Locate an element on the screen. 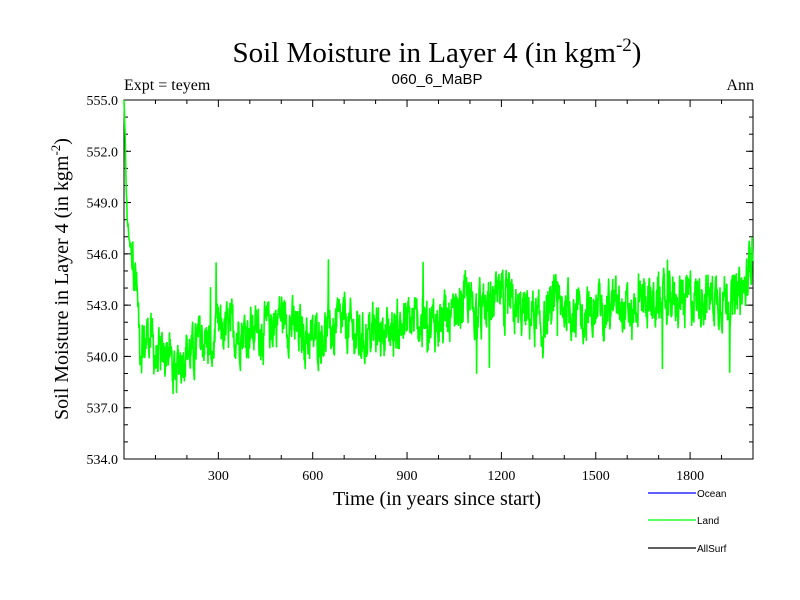  legend-label-ocean: Ocean is located at coordinates (711, 494).